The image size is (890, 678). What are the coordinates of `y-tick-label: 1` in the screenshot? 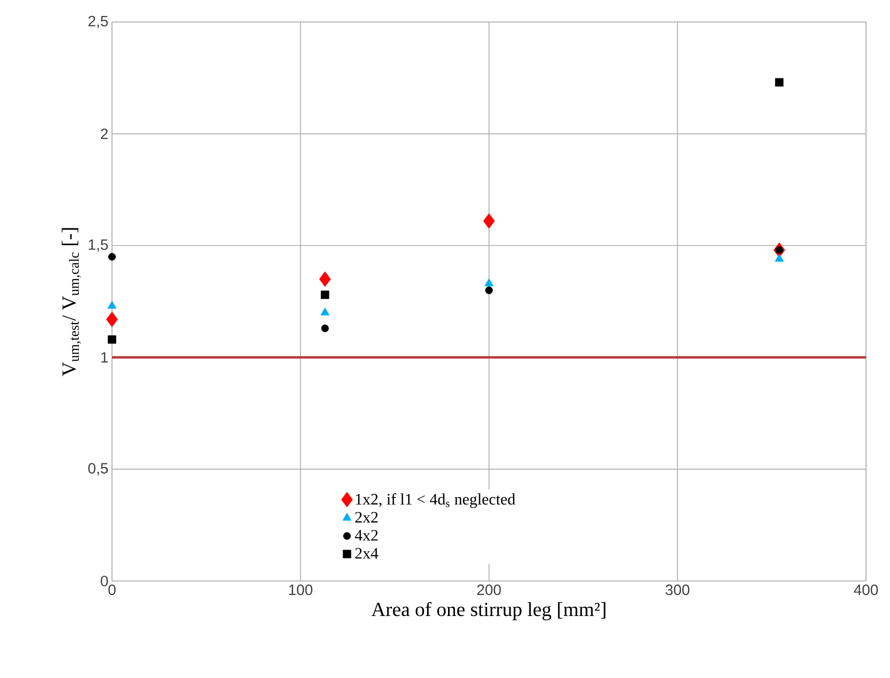 It's located at (104, 357).